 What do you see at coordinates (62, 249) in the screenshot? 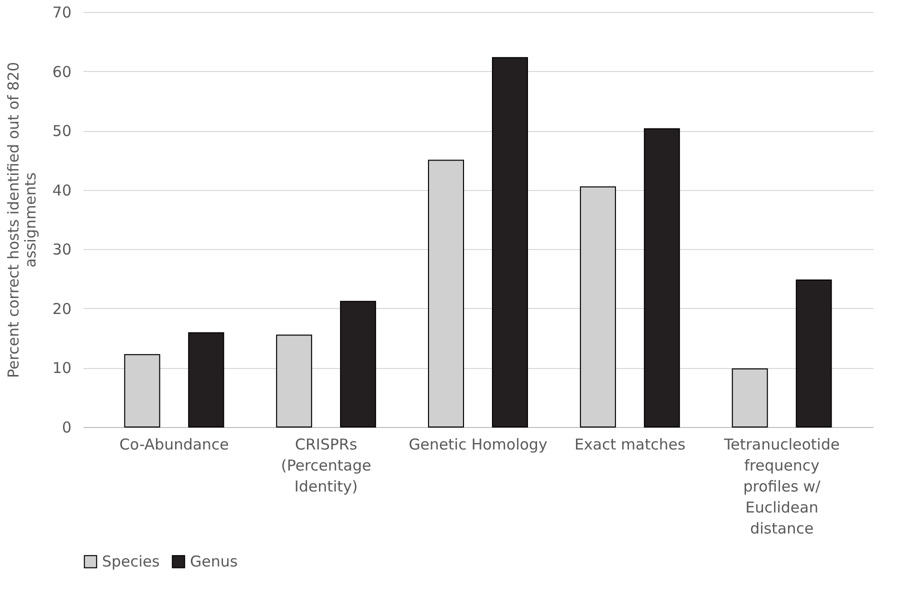
I see `y-tick-label: 30` at bounding box center [62, 249].